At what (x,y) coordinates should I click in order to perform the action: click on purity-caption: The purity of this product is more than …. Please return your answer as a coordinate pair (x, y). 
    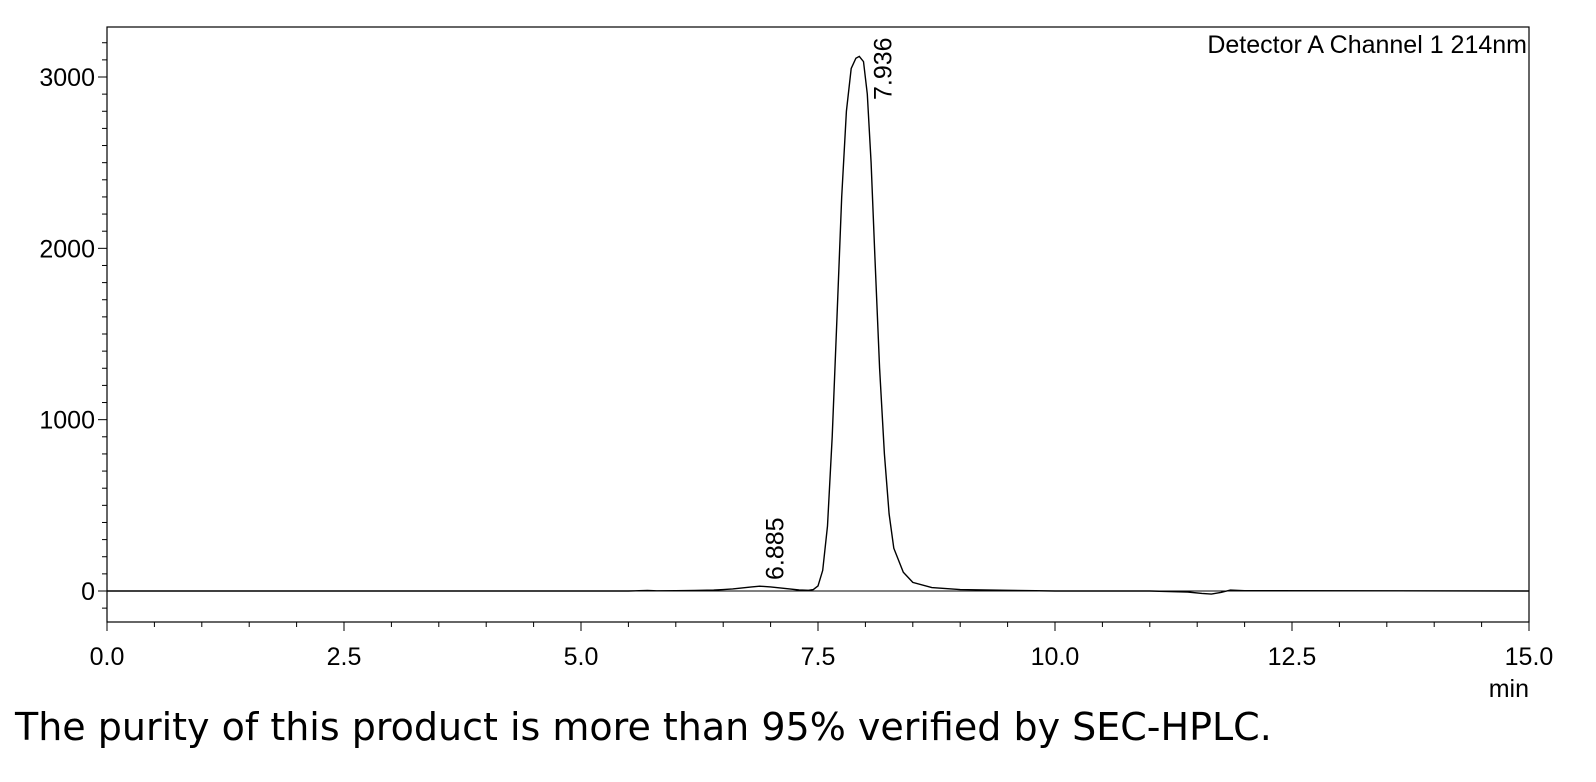
    Looking at the image, I should click on (643, 727).